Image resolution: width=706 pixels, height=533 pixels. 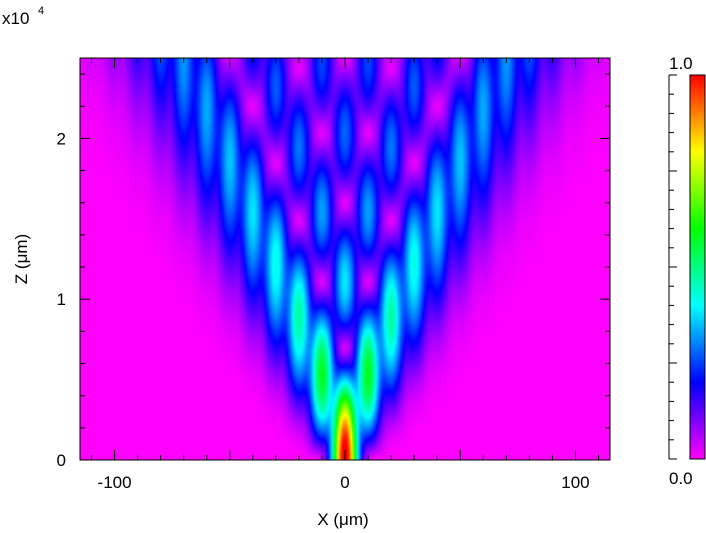 I want to click on colorbar, so click(x=697, y=267).